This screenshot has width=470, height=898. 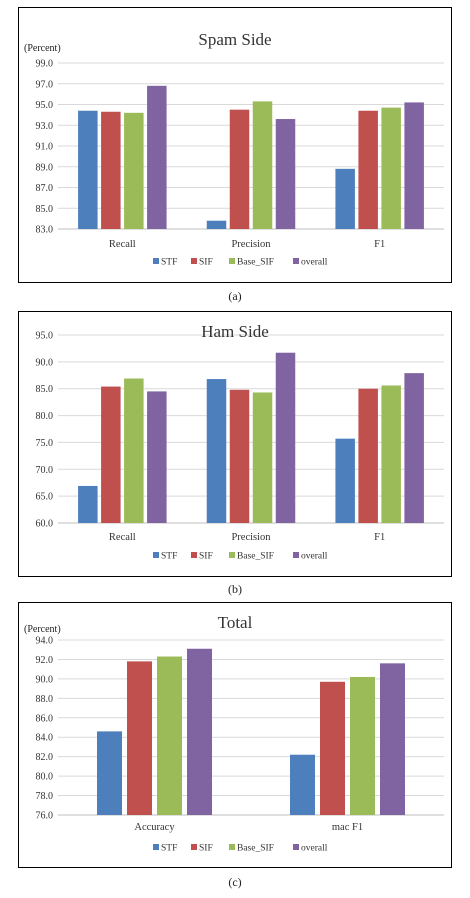 What do you see at coordinates (235, 296) in the screenshot?
I see `caption-a: (a)` at bounding box center [235, 296].